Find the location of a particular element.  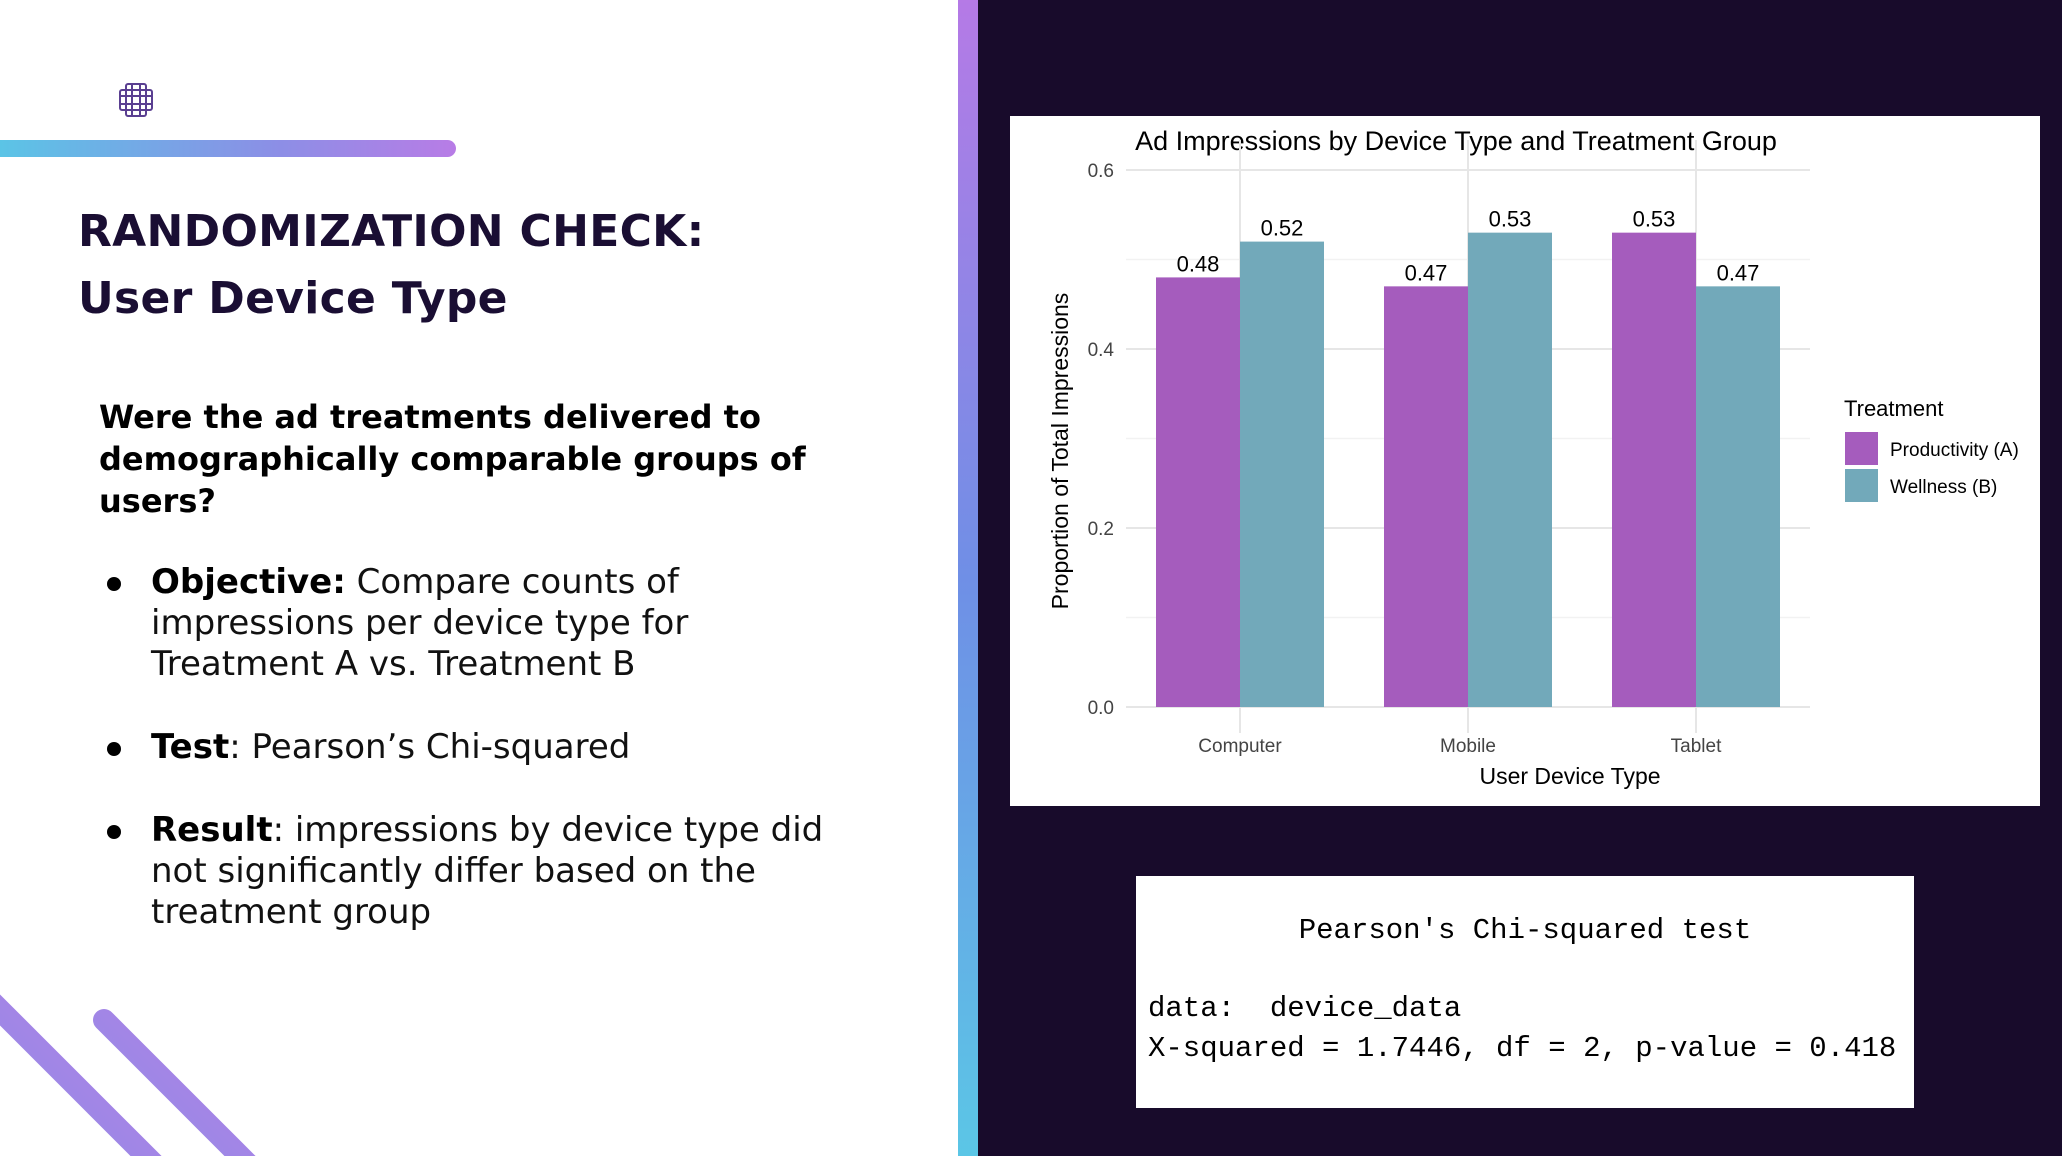

gradient-divider is located at coordinates (968, 578).